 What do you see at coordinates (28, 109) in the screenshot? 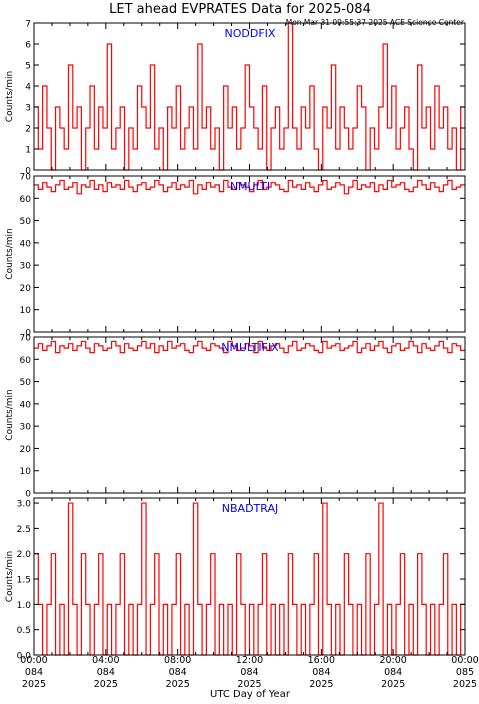
I see `y-tick-label: 3` at bounding box center [28, 109].